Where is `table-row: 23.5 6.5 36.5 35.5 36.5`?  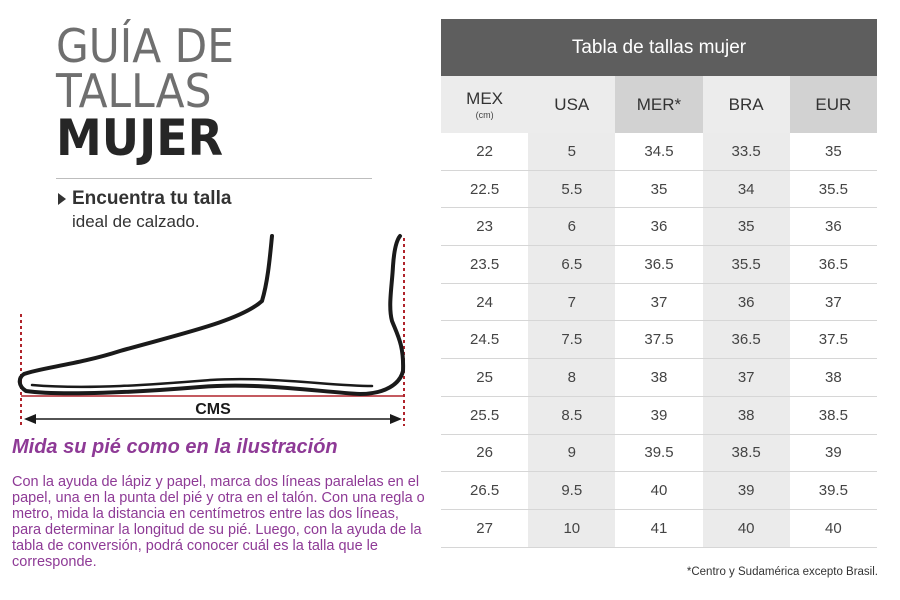
table-row: 23.5 6.5 36.5 35.5 36.5 is located at coordinates (659, 265).